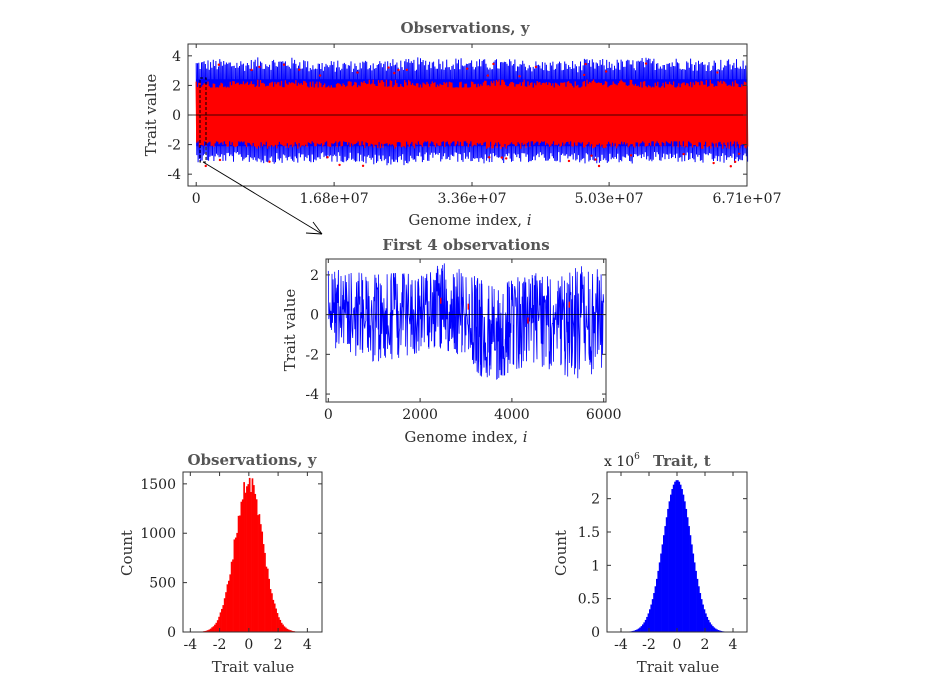 The width and height of the screenshot is (929, 696). What do you see at coordinates (525, 437) in the screenshot?
I see `zoom-xlabel-italic: i` at bounding box center [525, 437].